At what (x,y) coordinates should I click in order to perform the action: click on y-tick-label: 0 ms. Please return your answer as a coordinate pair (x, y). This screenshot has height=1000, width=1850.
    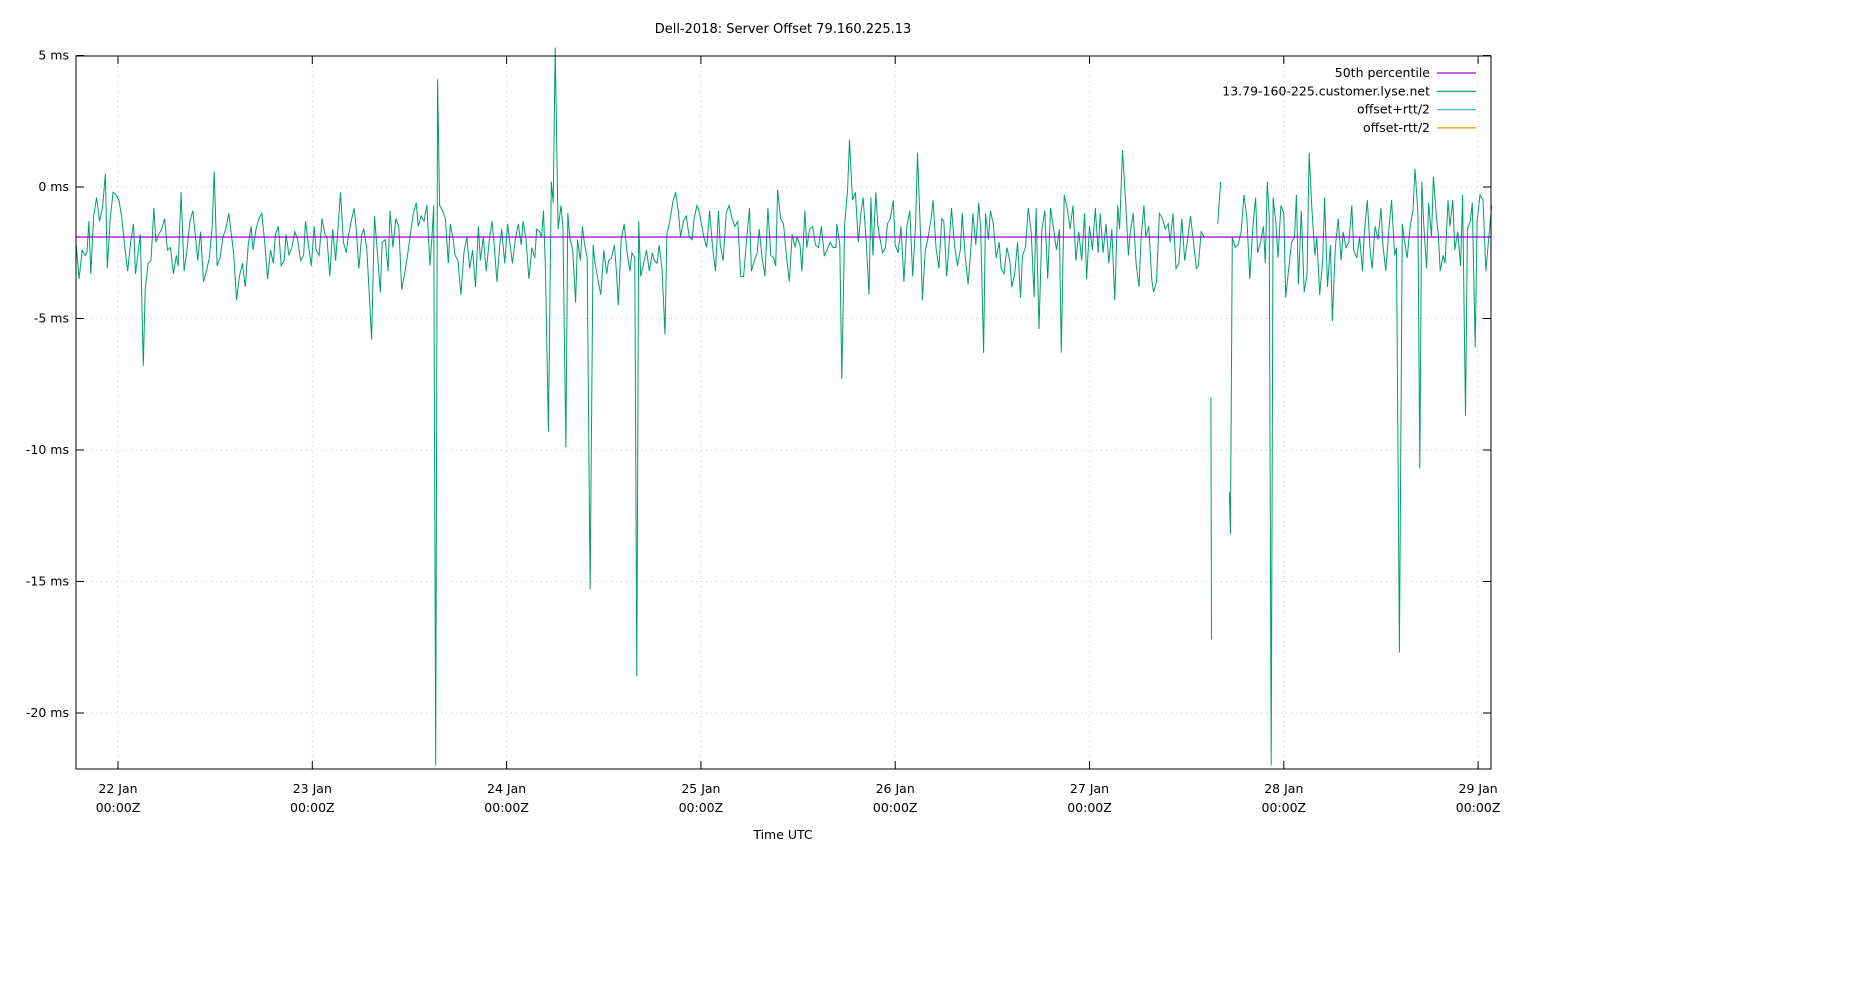
    Looking at the image, I should click on (53, 186).